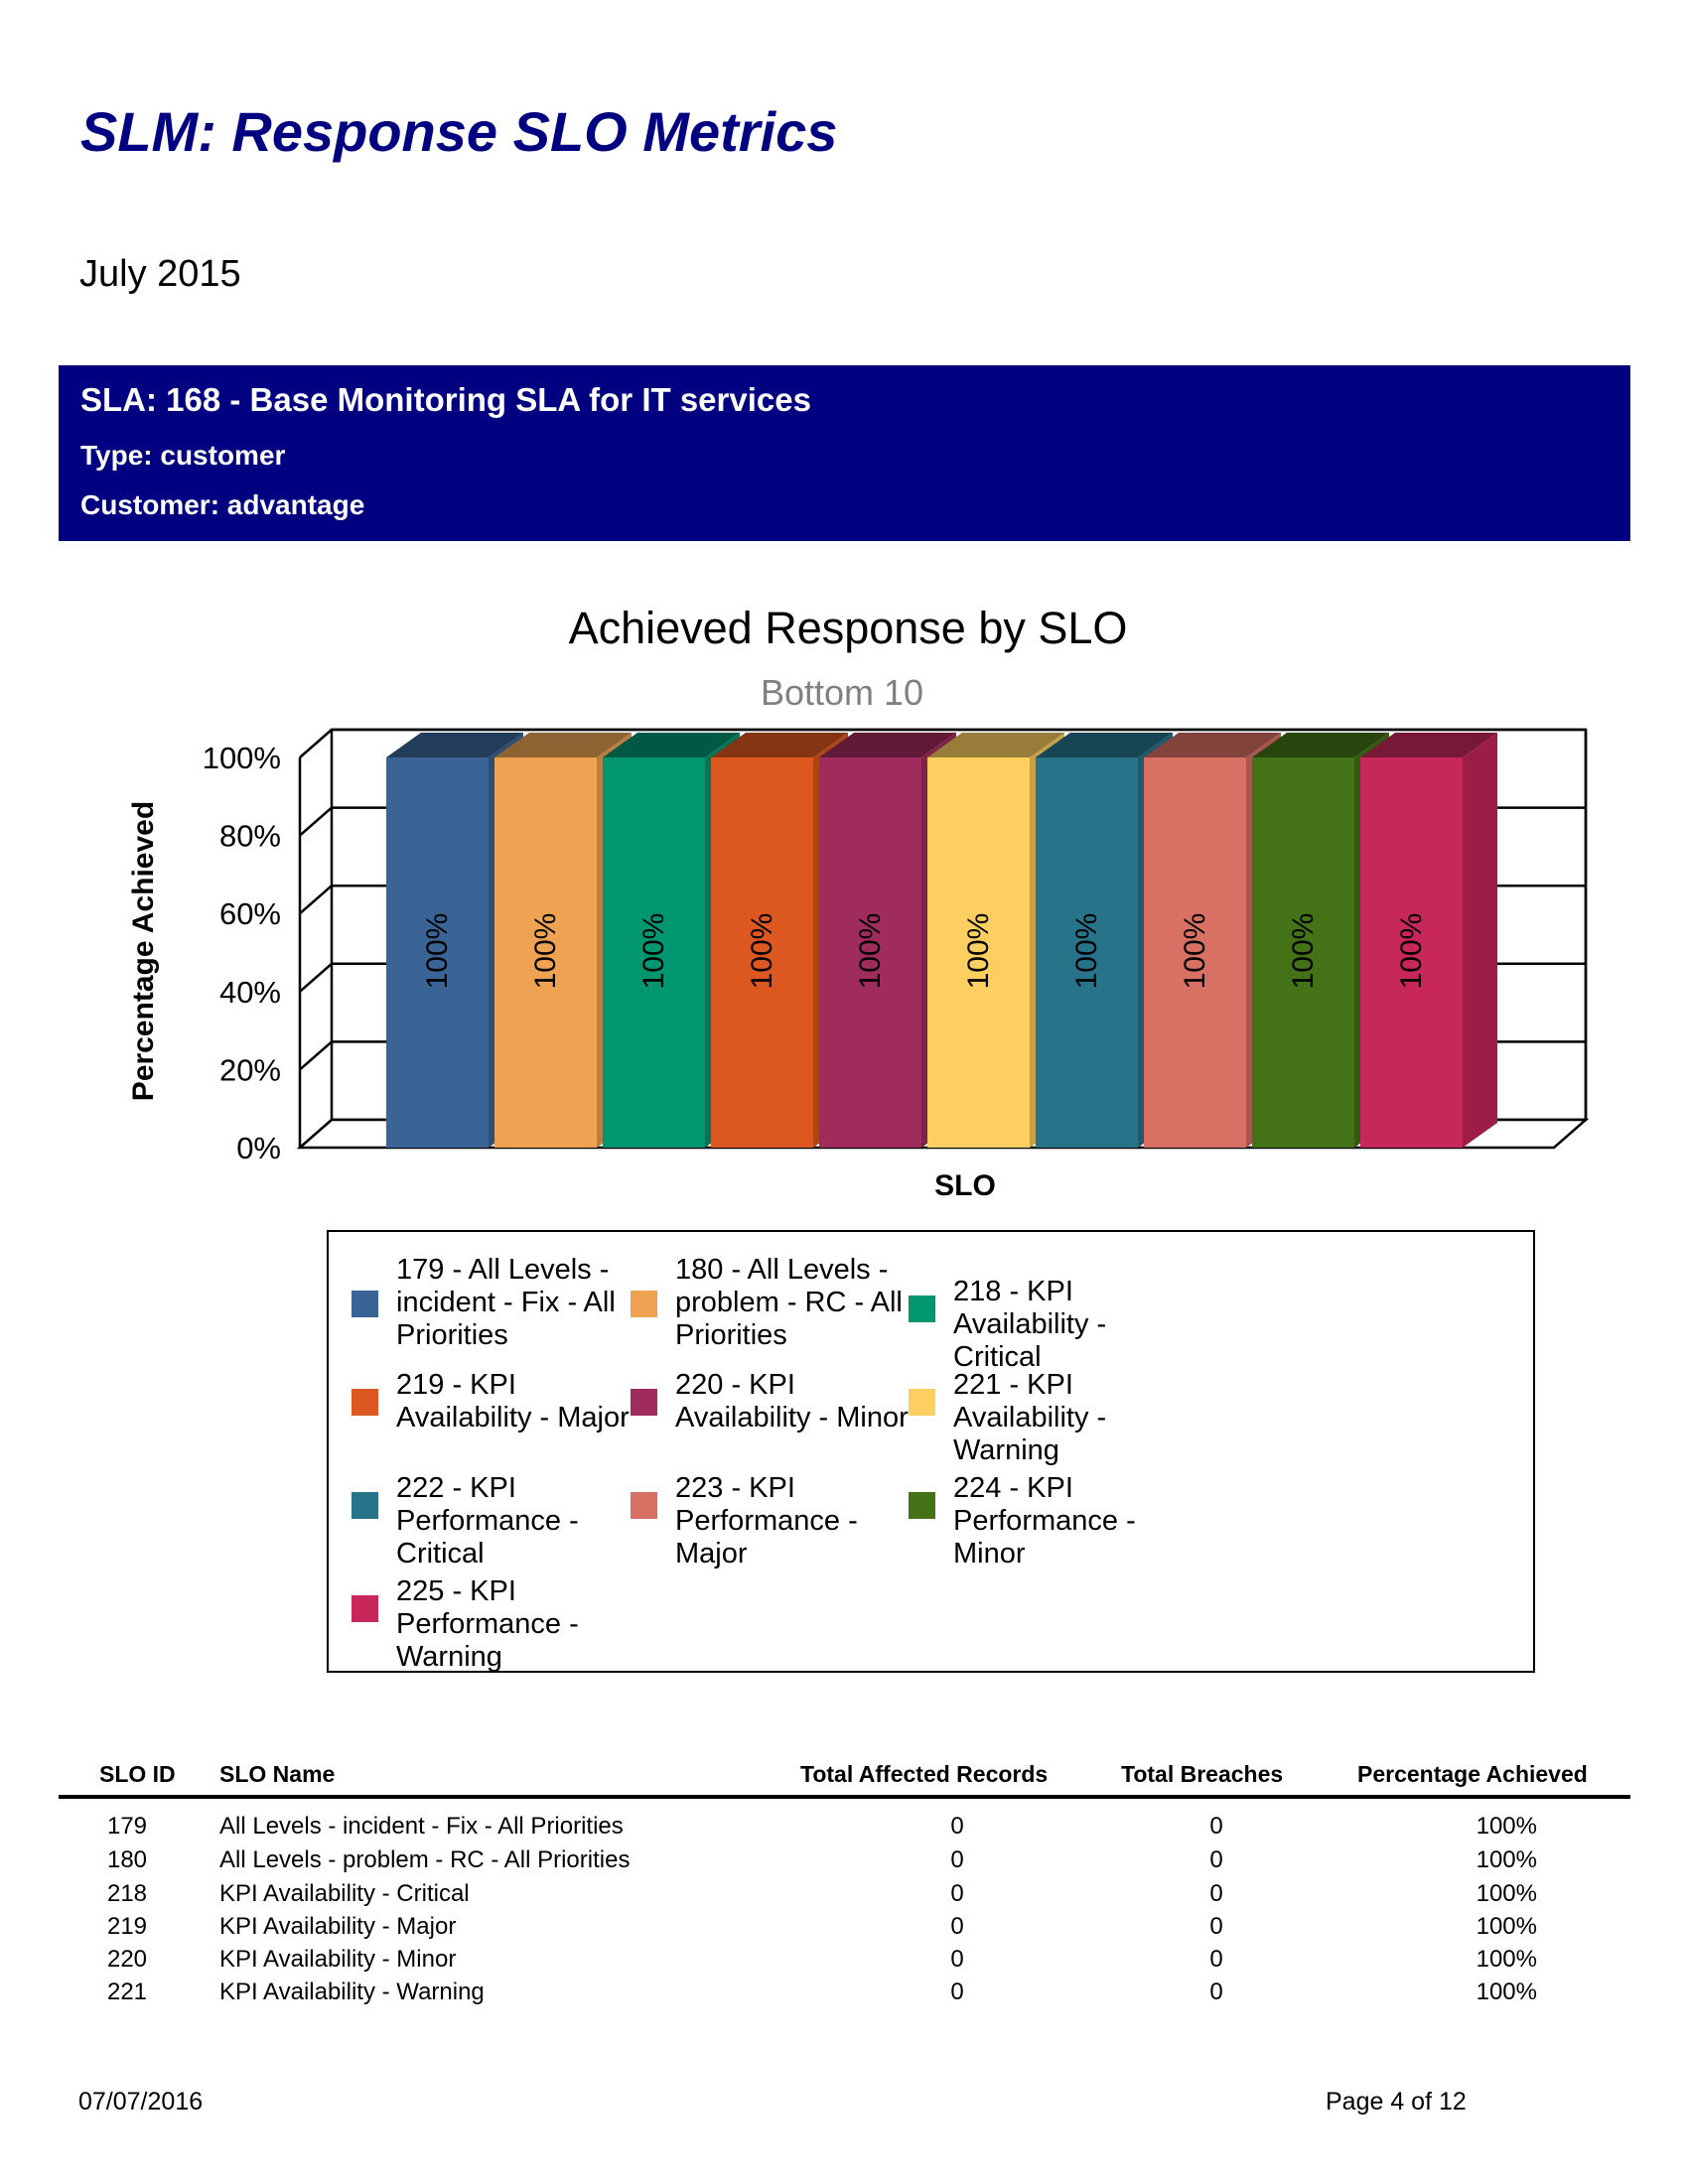 This screenshot has height=2184, width=1688. I want to click on cell-slo-name: KPI Availability - Warning, so click(352, 1992).